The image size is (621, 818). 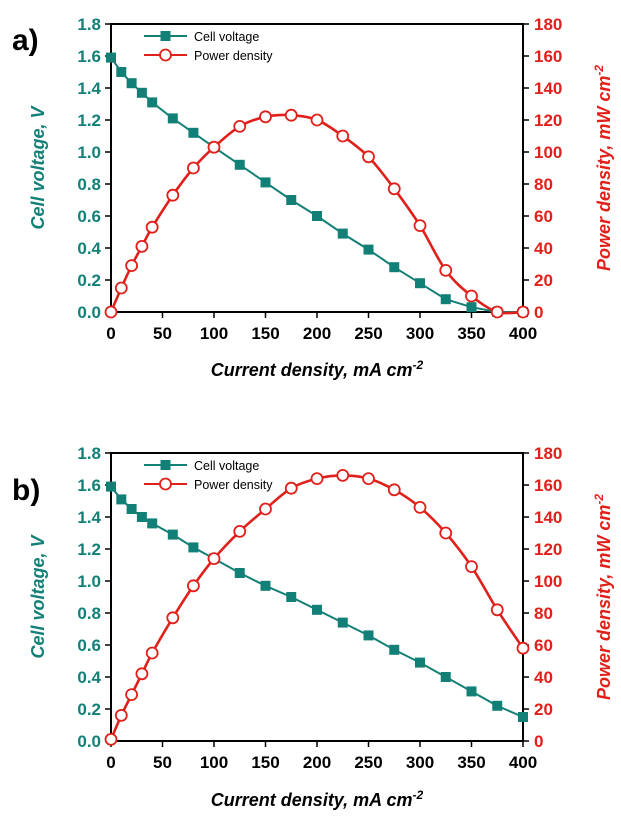 What do you see at coordinates (89, 549) in the screenshot?
I see `y-tick-label: 1.2` at bounding box center [89, 549].